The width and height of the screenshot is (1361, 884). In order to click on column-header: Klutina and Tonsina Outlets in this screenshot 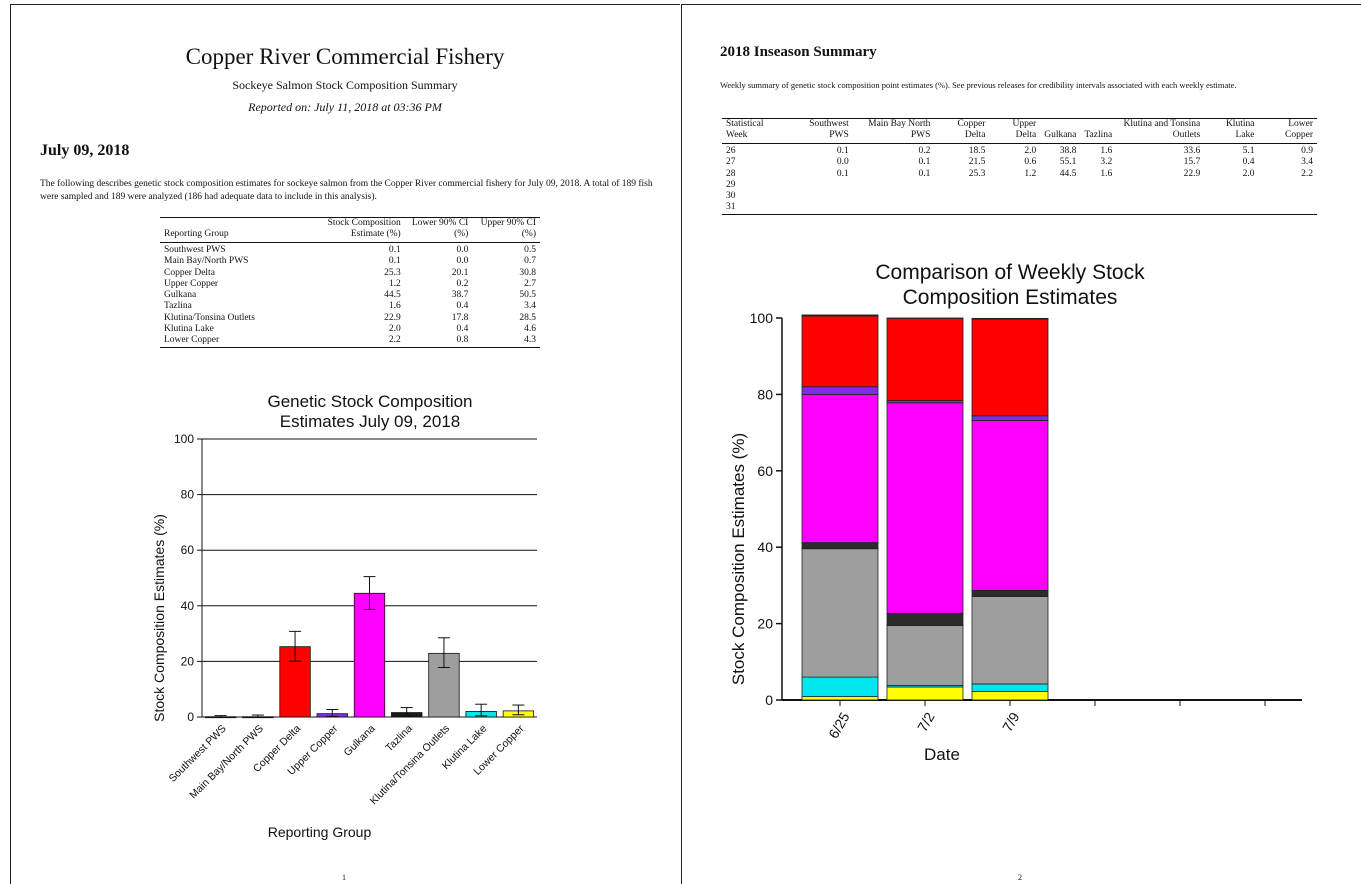, I will do `click(1162, 129)`.